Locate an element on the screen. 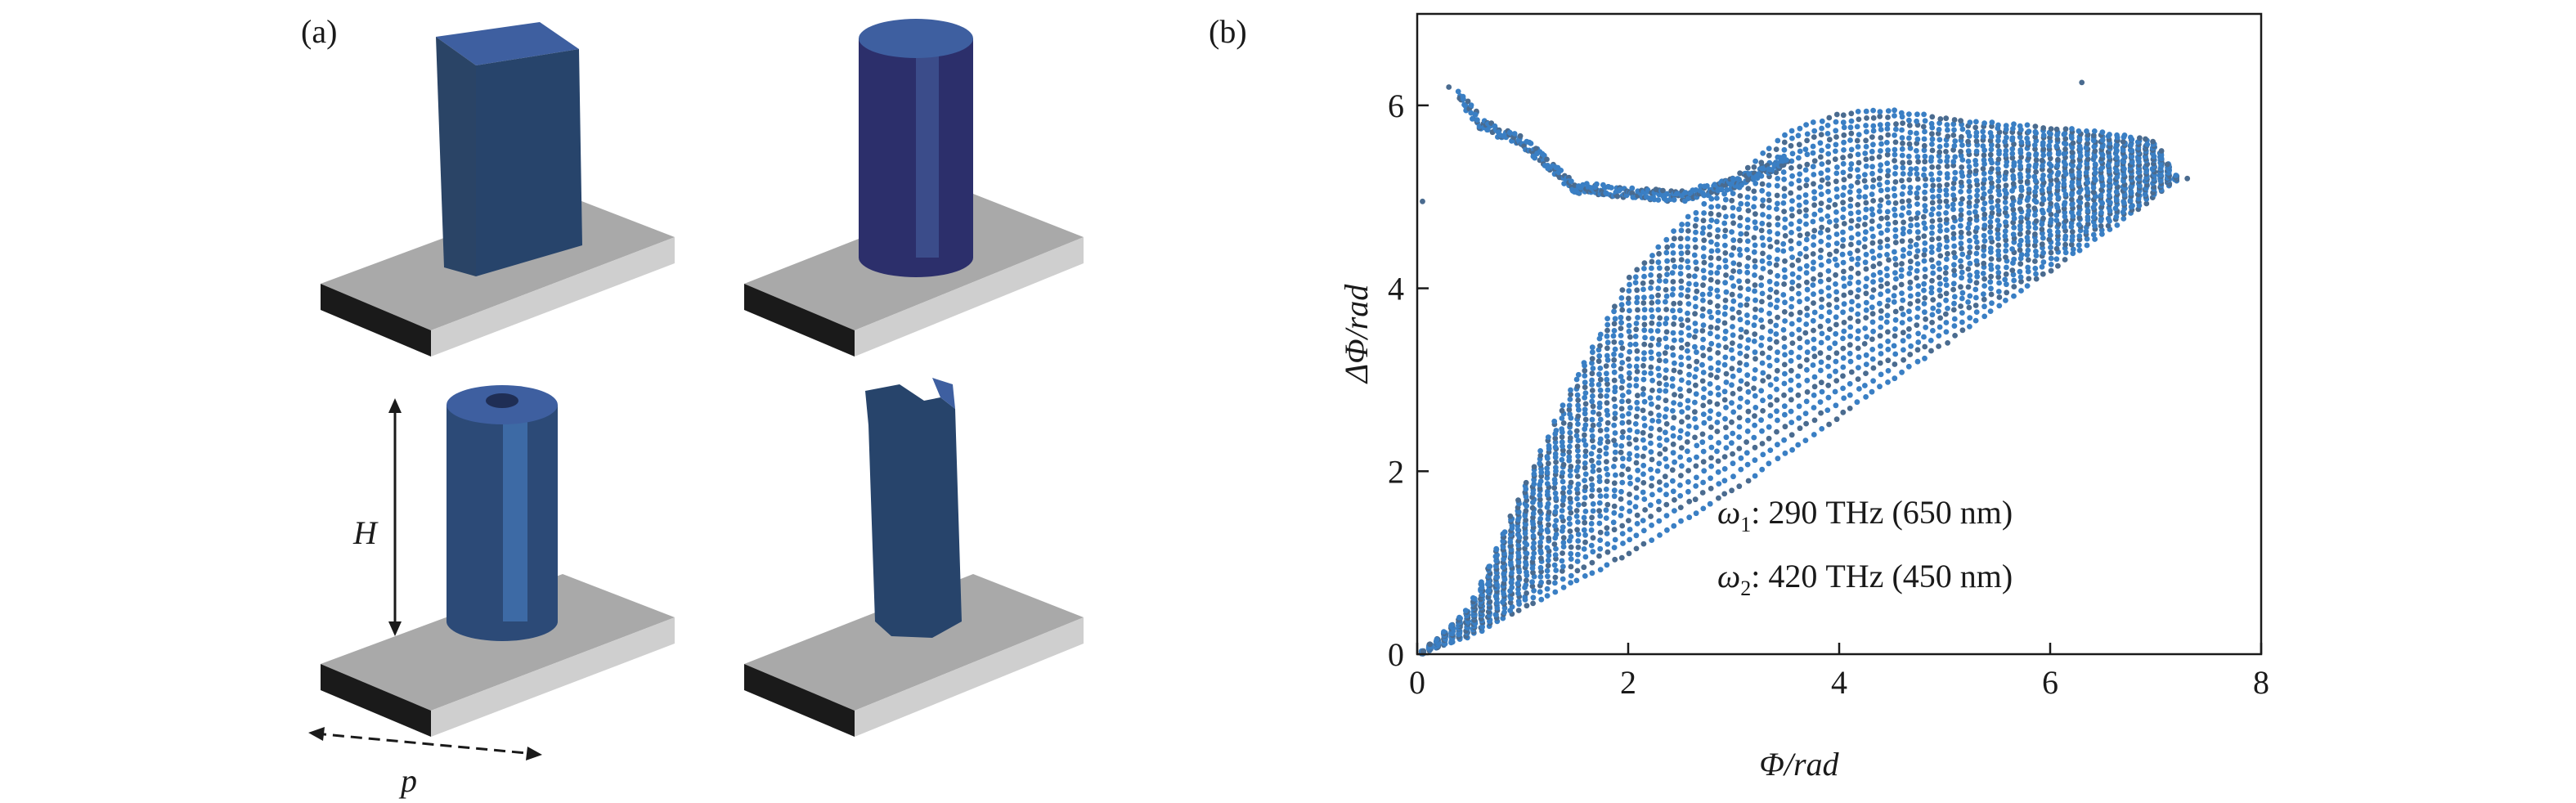  cylinder-pillar is located at coordinates (914, 188).